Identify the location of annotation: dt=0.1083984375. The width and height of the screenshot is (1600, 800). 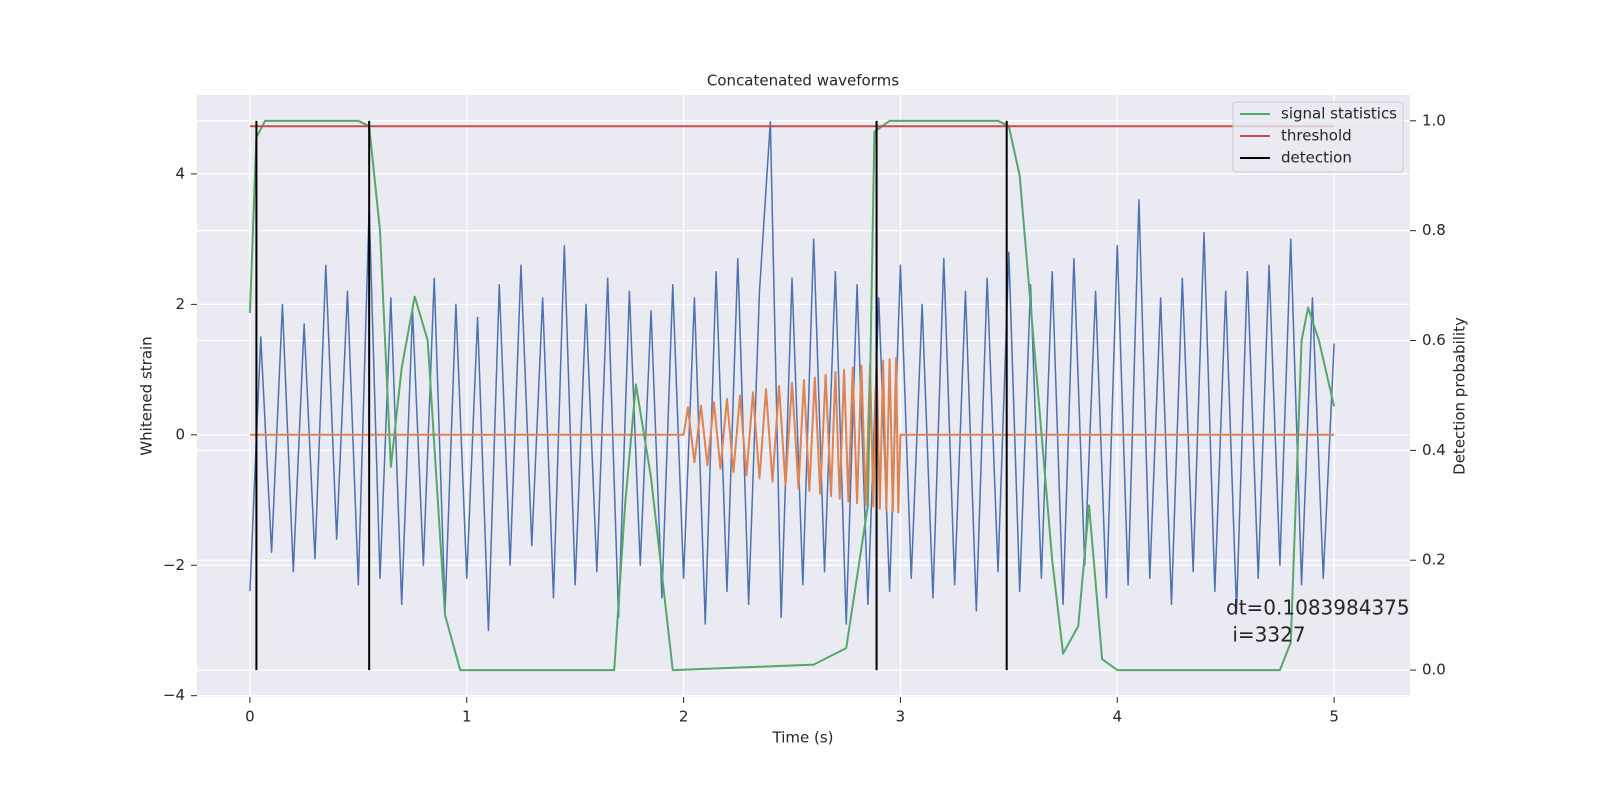
(1318, 608).